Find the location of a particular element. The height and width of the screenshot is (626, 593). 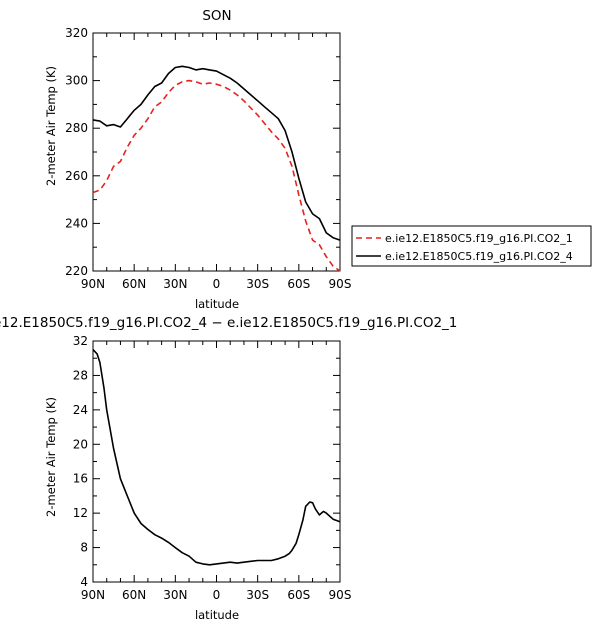

y-tick-label: 220 is located at coordinates (76, 271).